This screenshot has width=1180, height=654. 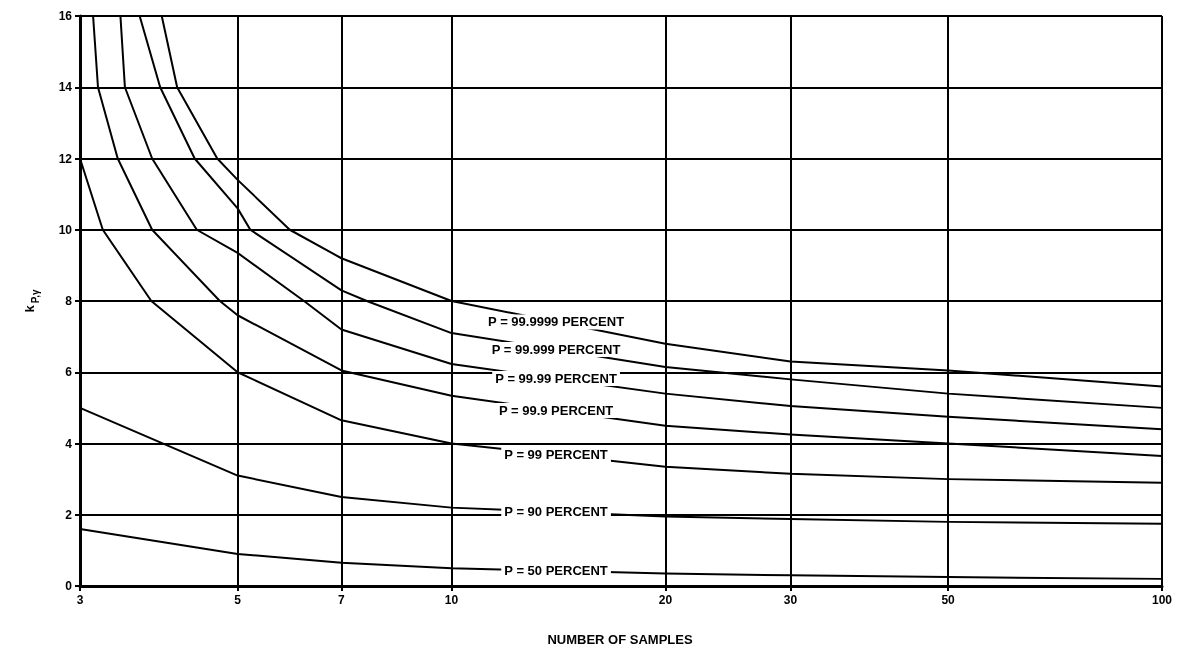 I want to click on y-tick-label: 10, so click(x=65, y=229).